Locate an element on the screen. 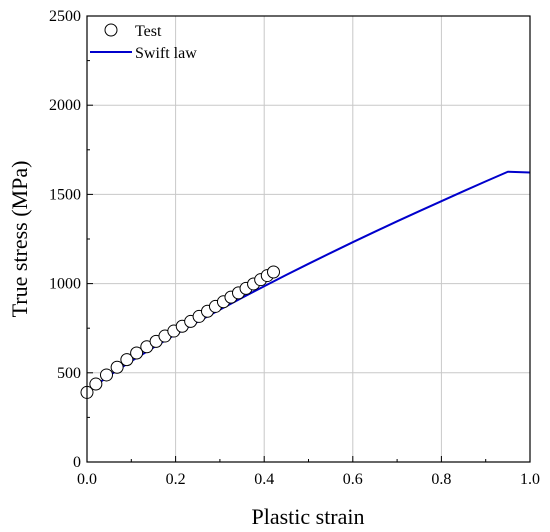  y-tick-label: 500 is located at coordinates (69, 373).